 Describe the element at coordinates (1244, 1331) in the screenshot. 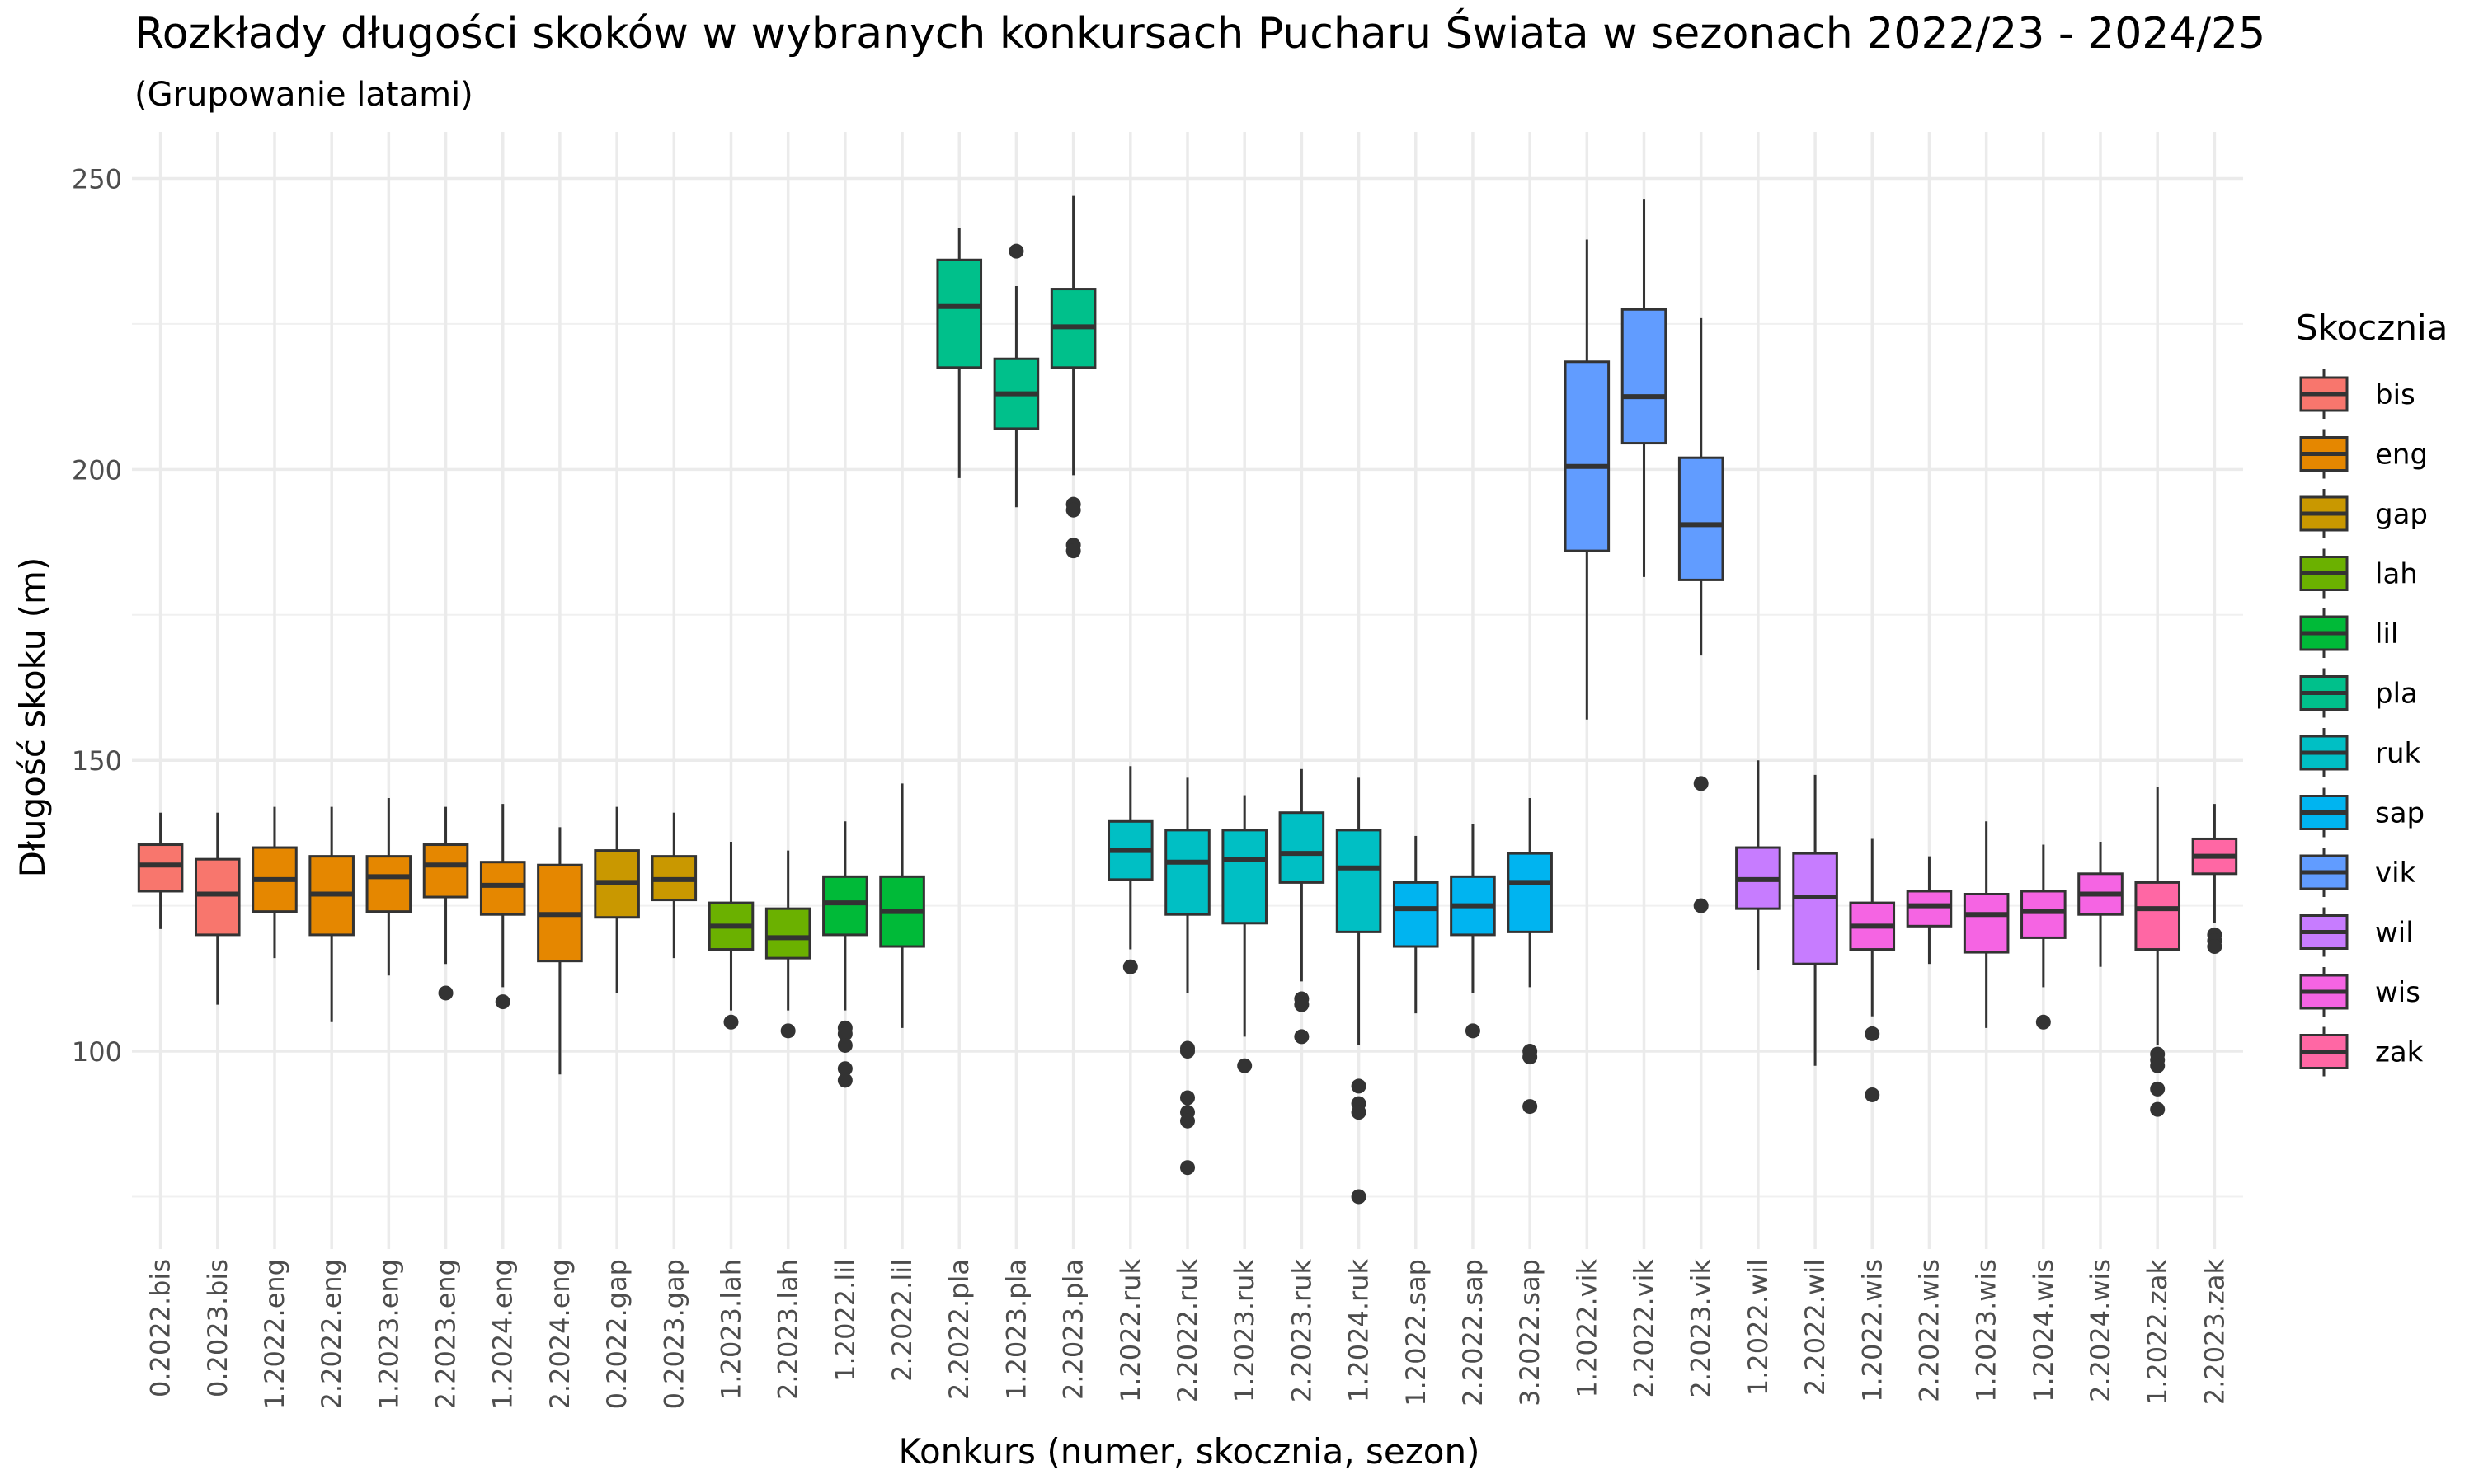

I see `x-tick-label: 1.2023.ruk` at that location.